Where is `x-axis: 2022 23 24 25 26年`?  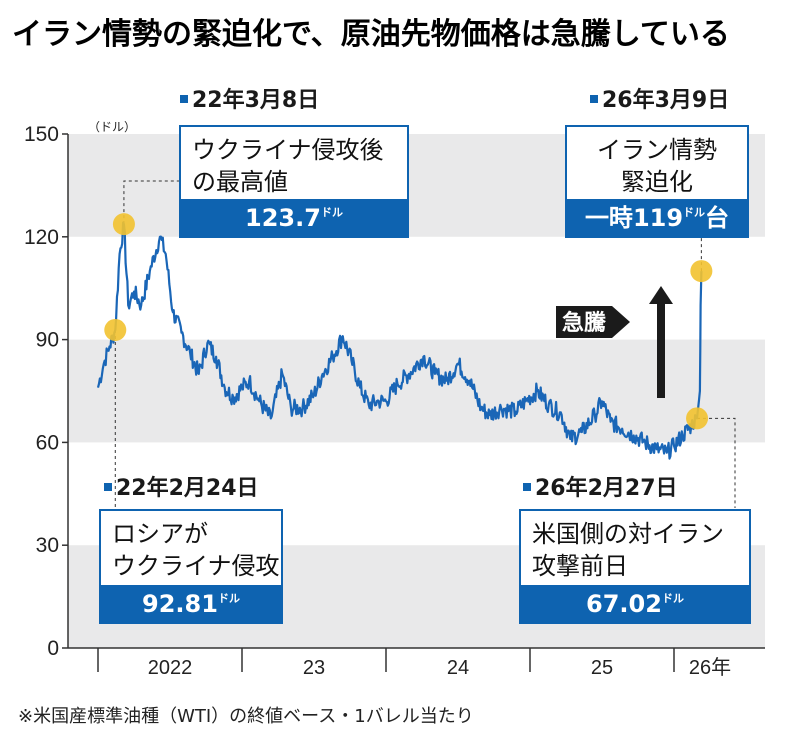
x-axis: 2022 23 24 25 26年 is located at coordinates (416, 663).